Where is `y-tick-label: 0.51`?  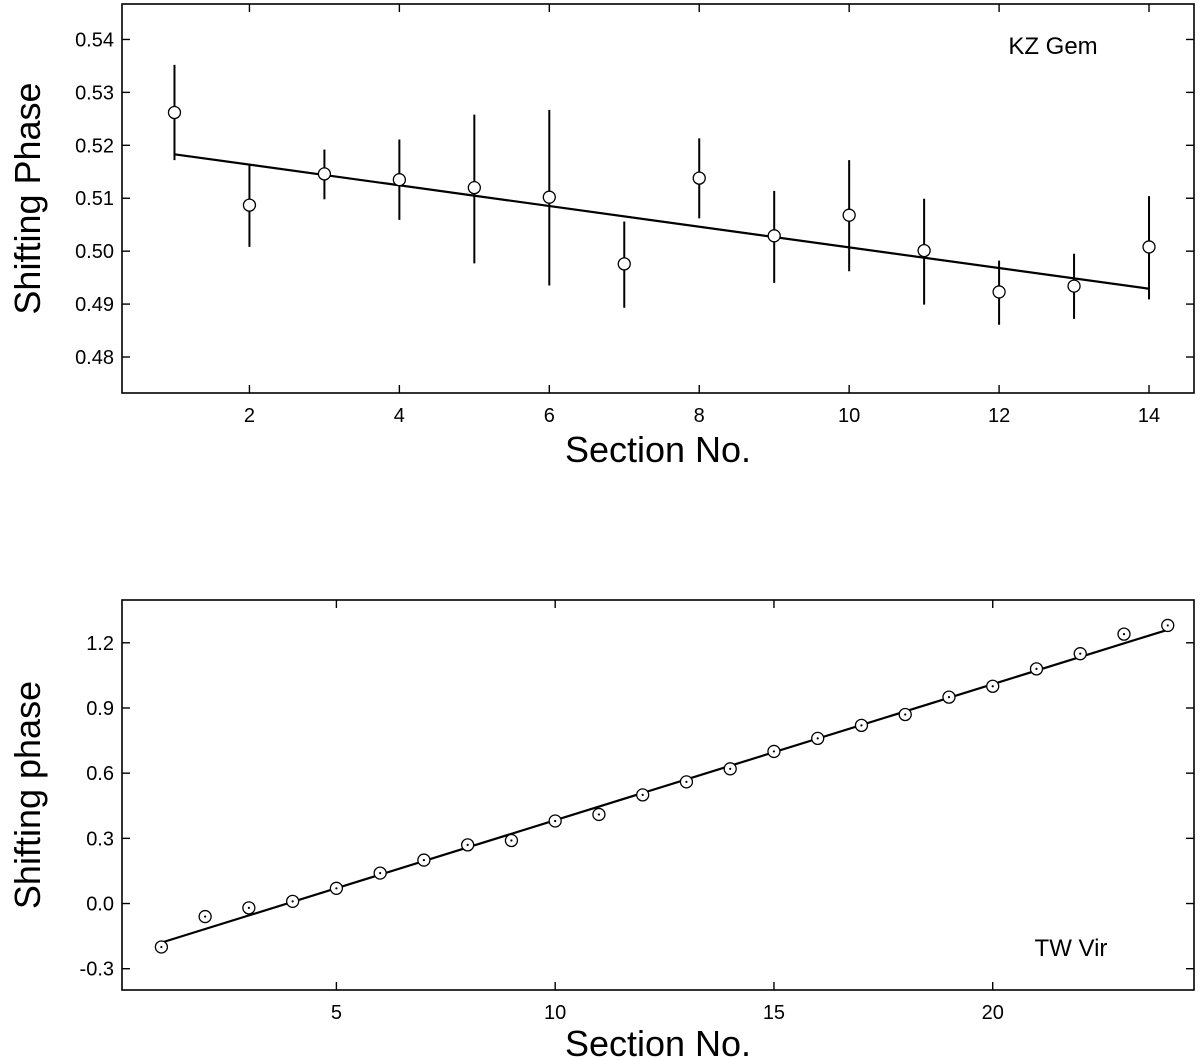
y-tick-label: 0.51 is located at coordinates (94, 199).